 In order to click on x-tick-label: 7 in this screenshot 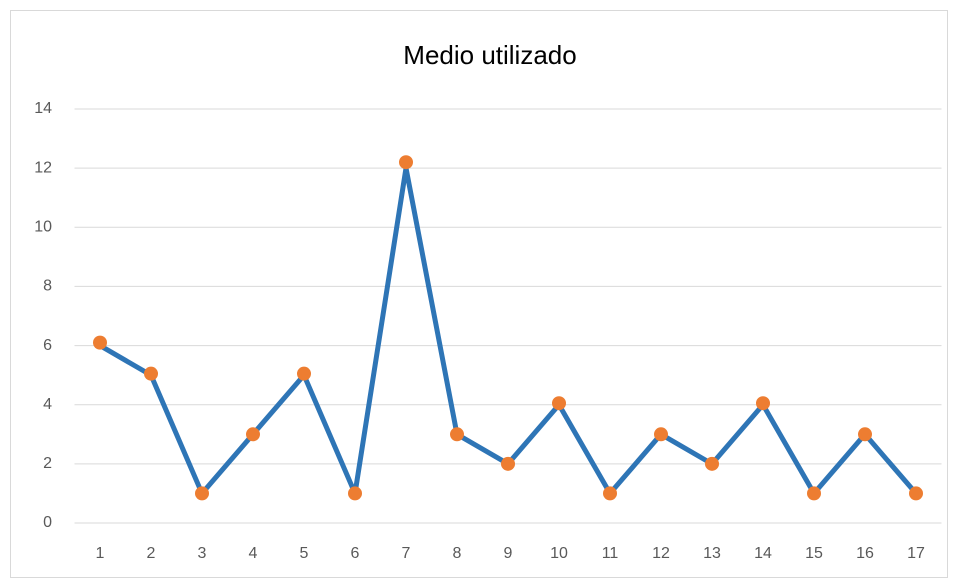, I will do `click(406, 553)`.